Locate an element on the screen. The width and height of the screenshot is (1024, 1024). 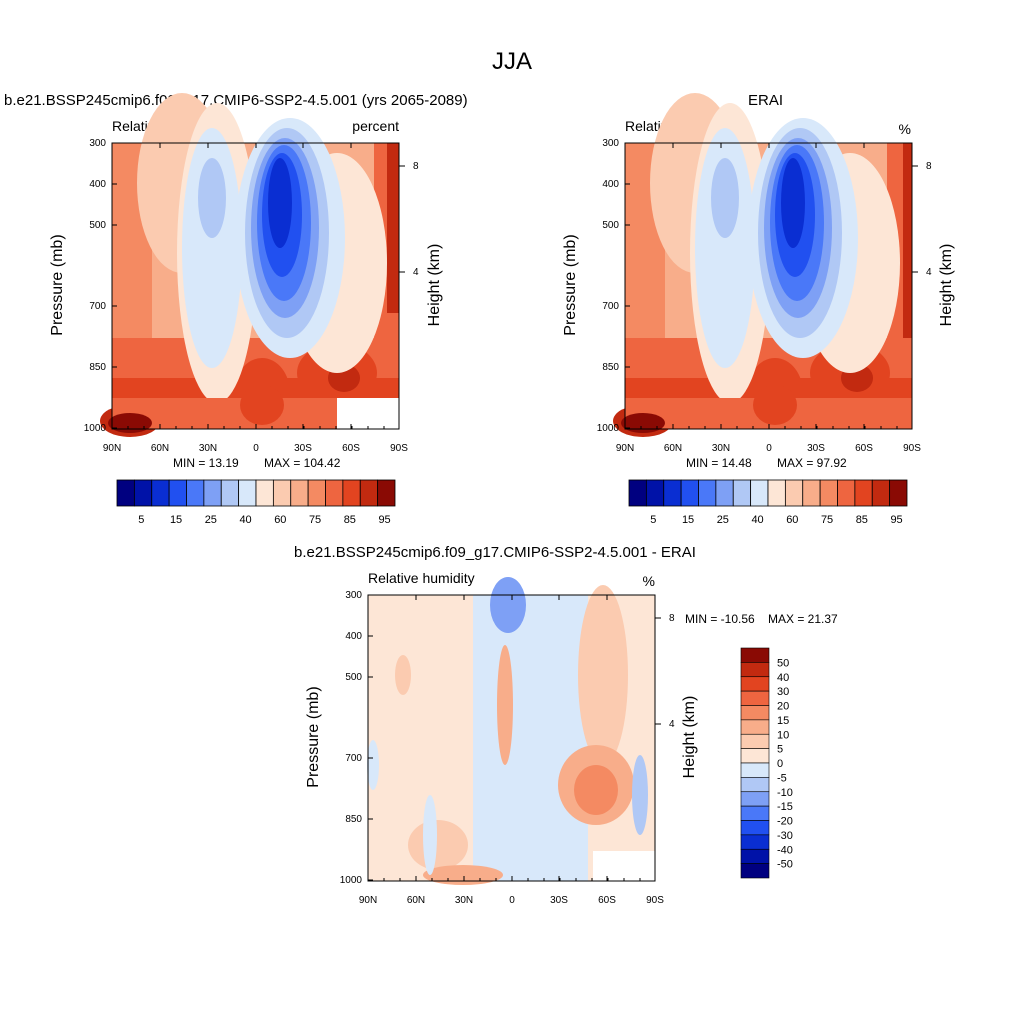
diff-neg-south-edge is located at coordinates (640, 795).